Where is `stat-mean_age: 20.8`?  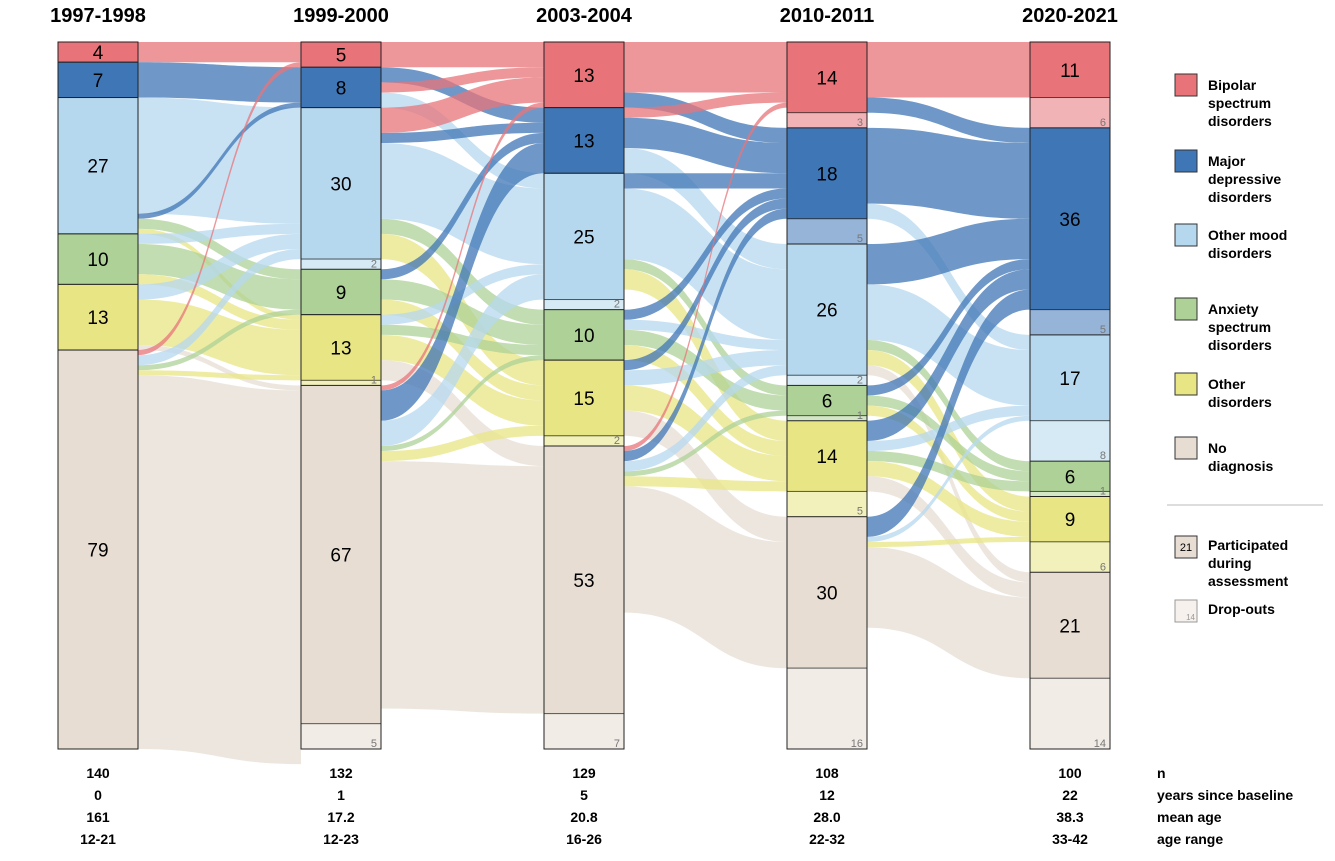
stat-mean_age: 20.8 is located at coordinates (583, 817).